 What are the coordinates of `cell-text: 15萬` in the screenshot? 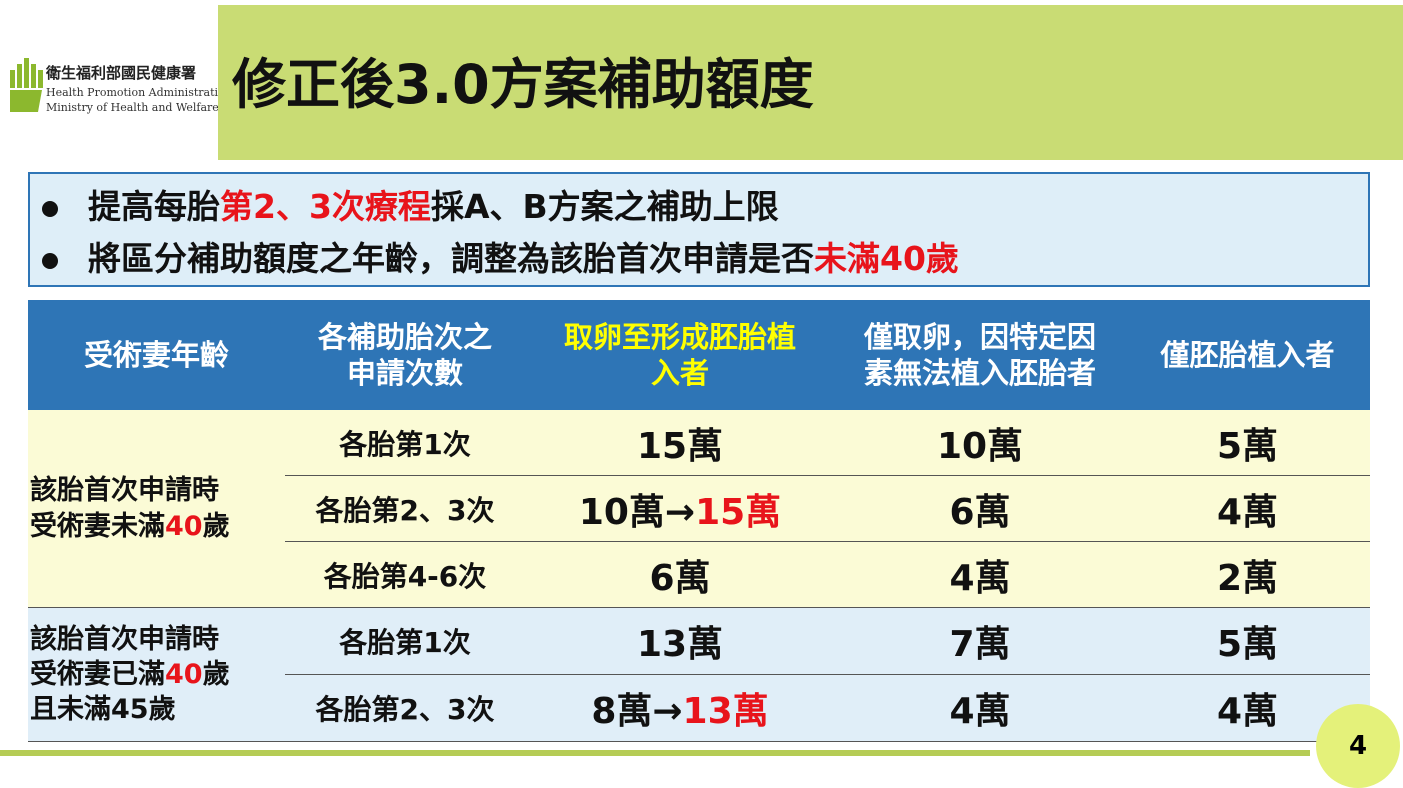 It's located at (680, 443).